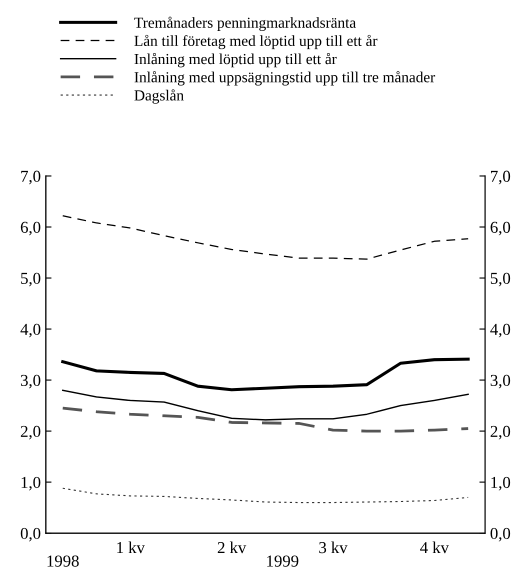 This screenshot has width=521, height=577. I want to click on y-tick-label: 1,0, so click(31, 483).